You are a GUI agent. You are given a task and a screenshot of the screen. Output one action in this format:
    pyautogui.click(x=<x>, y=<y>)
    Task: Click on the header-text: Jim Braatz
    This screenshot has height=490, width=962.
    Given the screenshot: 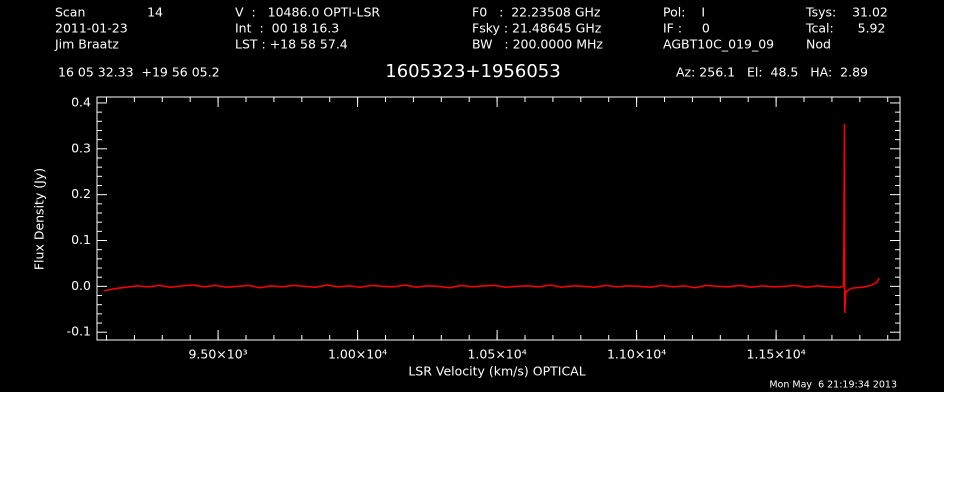 What is the action you would take?
    pyautogui.click(x=86, y=44)
    